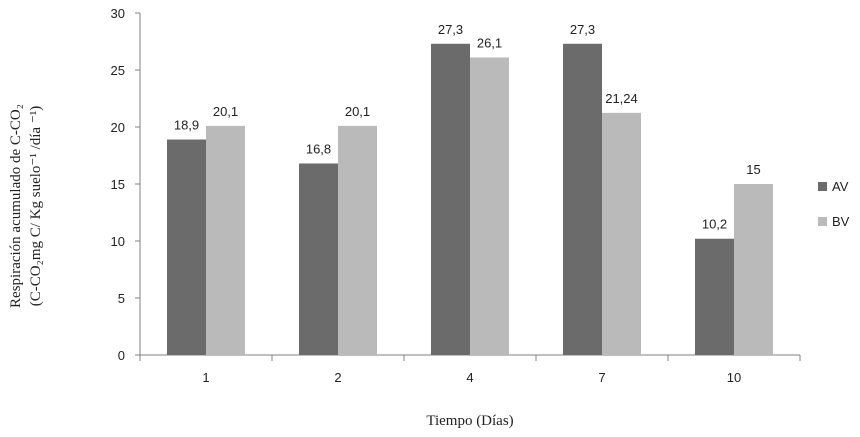  Describe the element at coordinates (822, 186) in the screenshot. I see `legend-swatch-av` at that location.